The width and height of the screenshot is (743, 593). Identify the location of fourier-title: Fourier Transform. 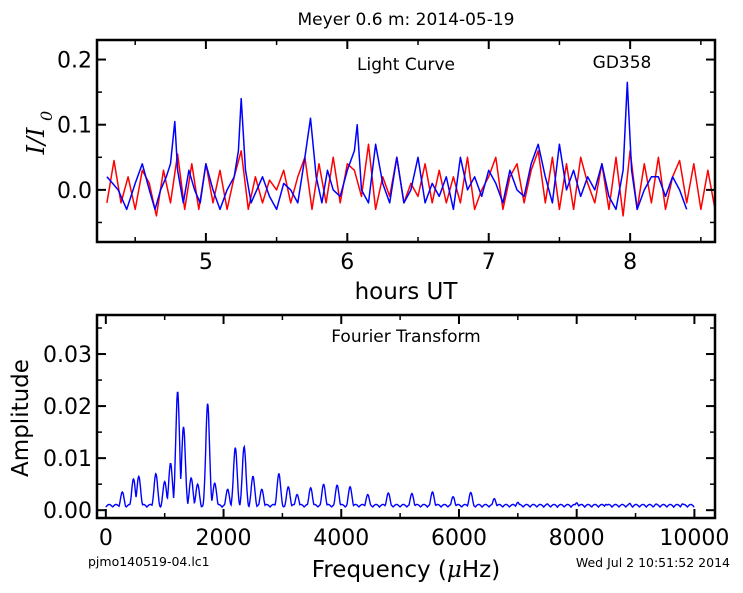
(405, 337).